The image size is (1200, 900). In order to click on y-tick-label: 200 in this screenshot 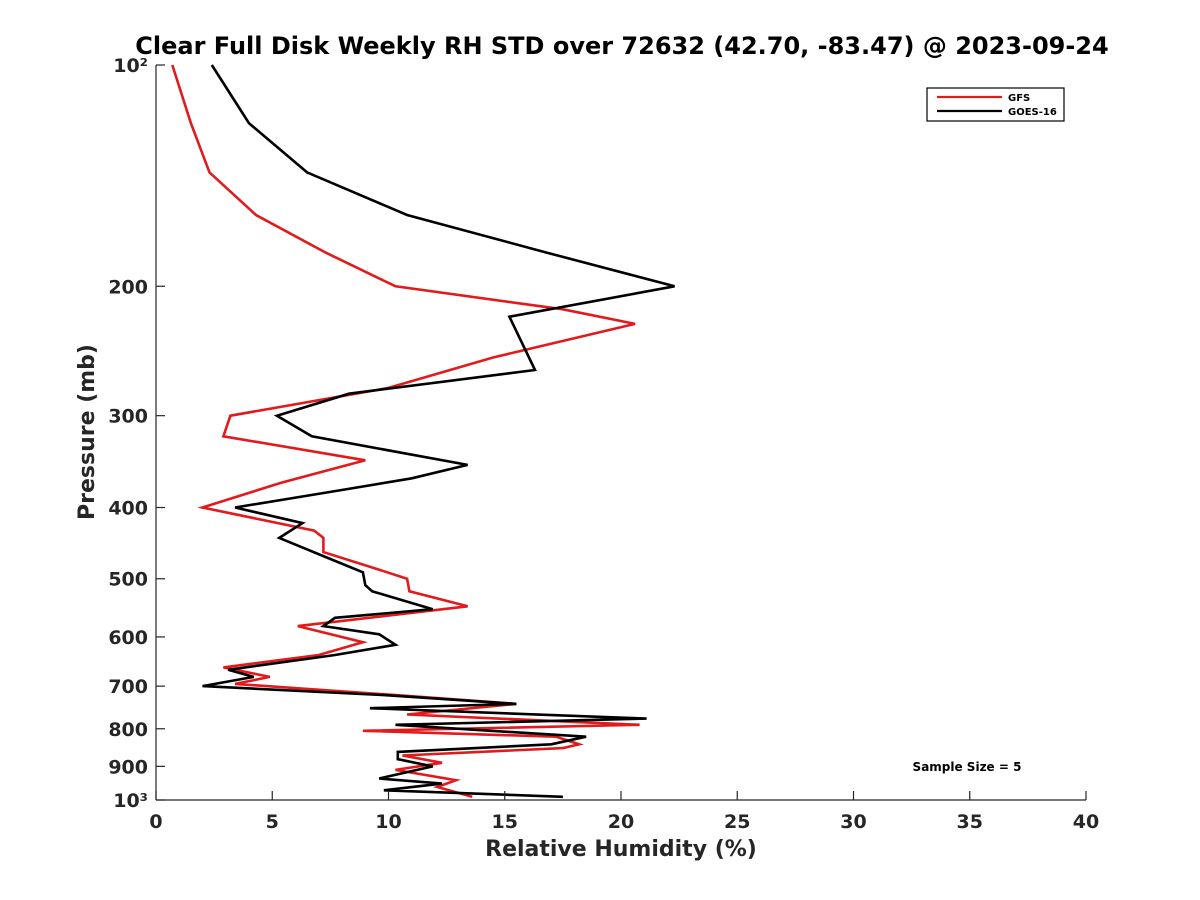, I will do `click(128, 287)`.